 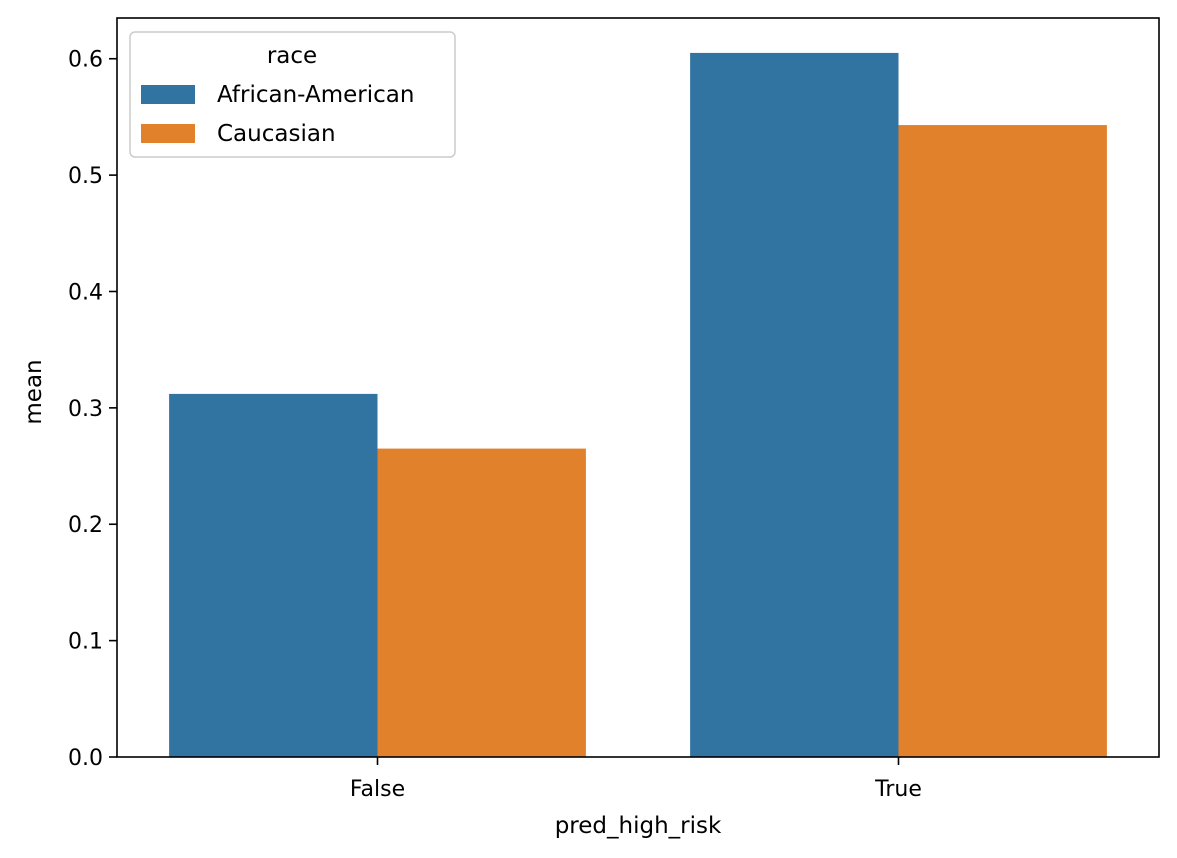 I want to click on y-axis-label: mean, so click(x=34, y=391).